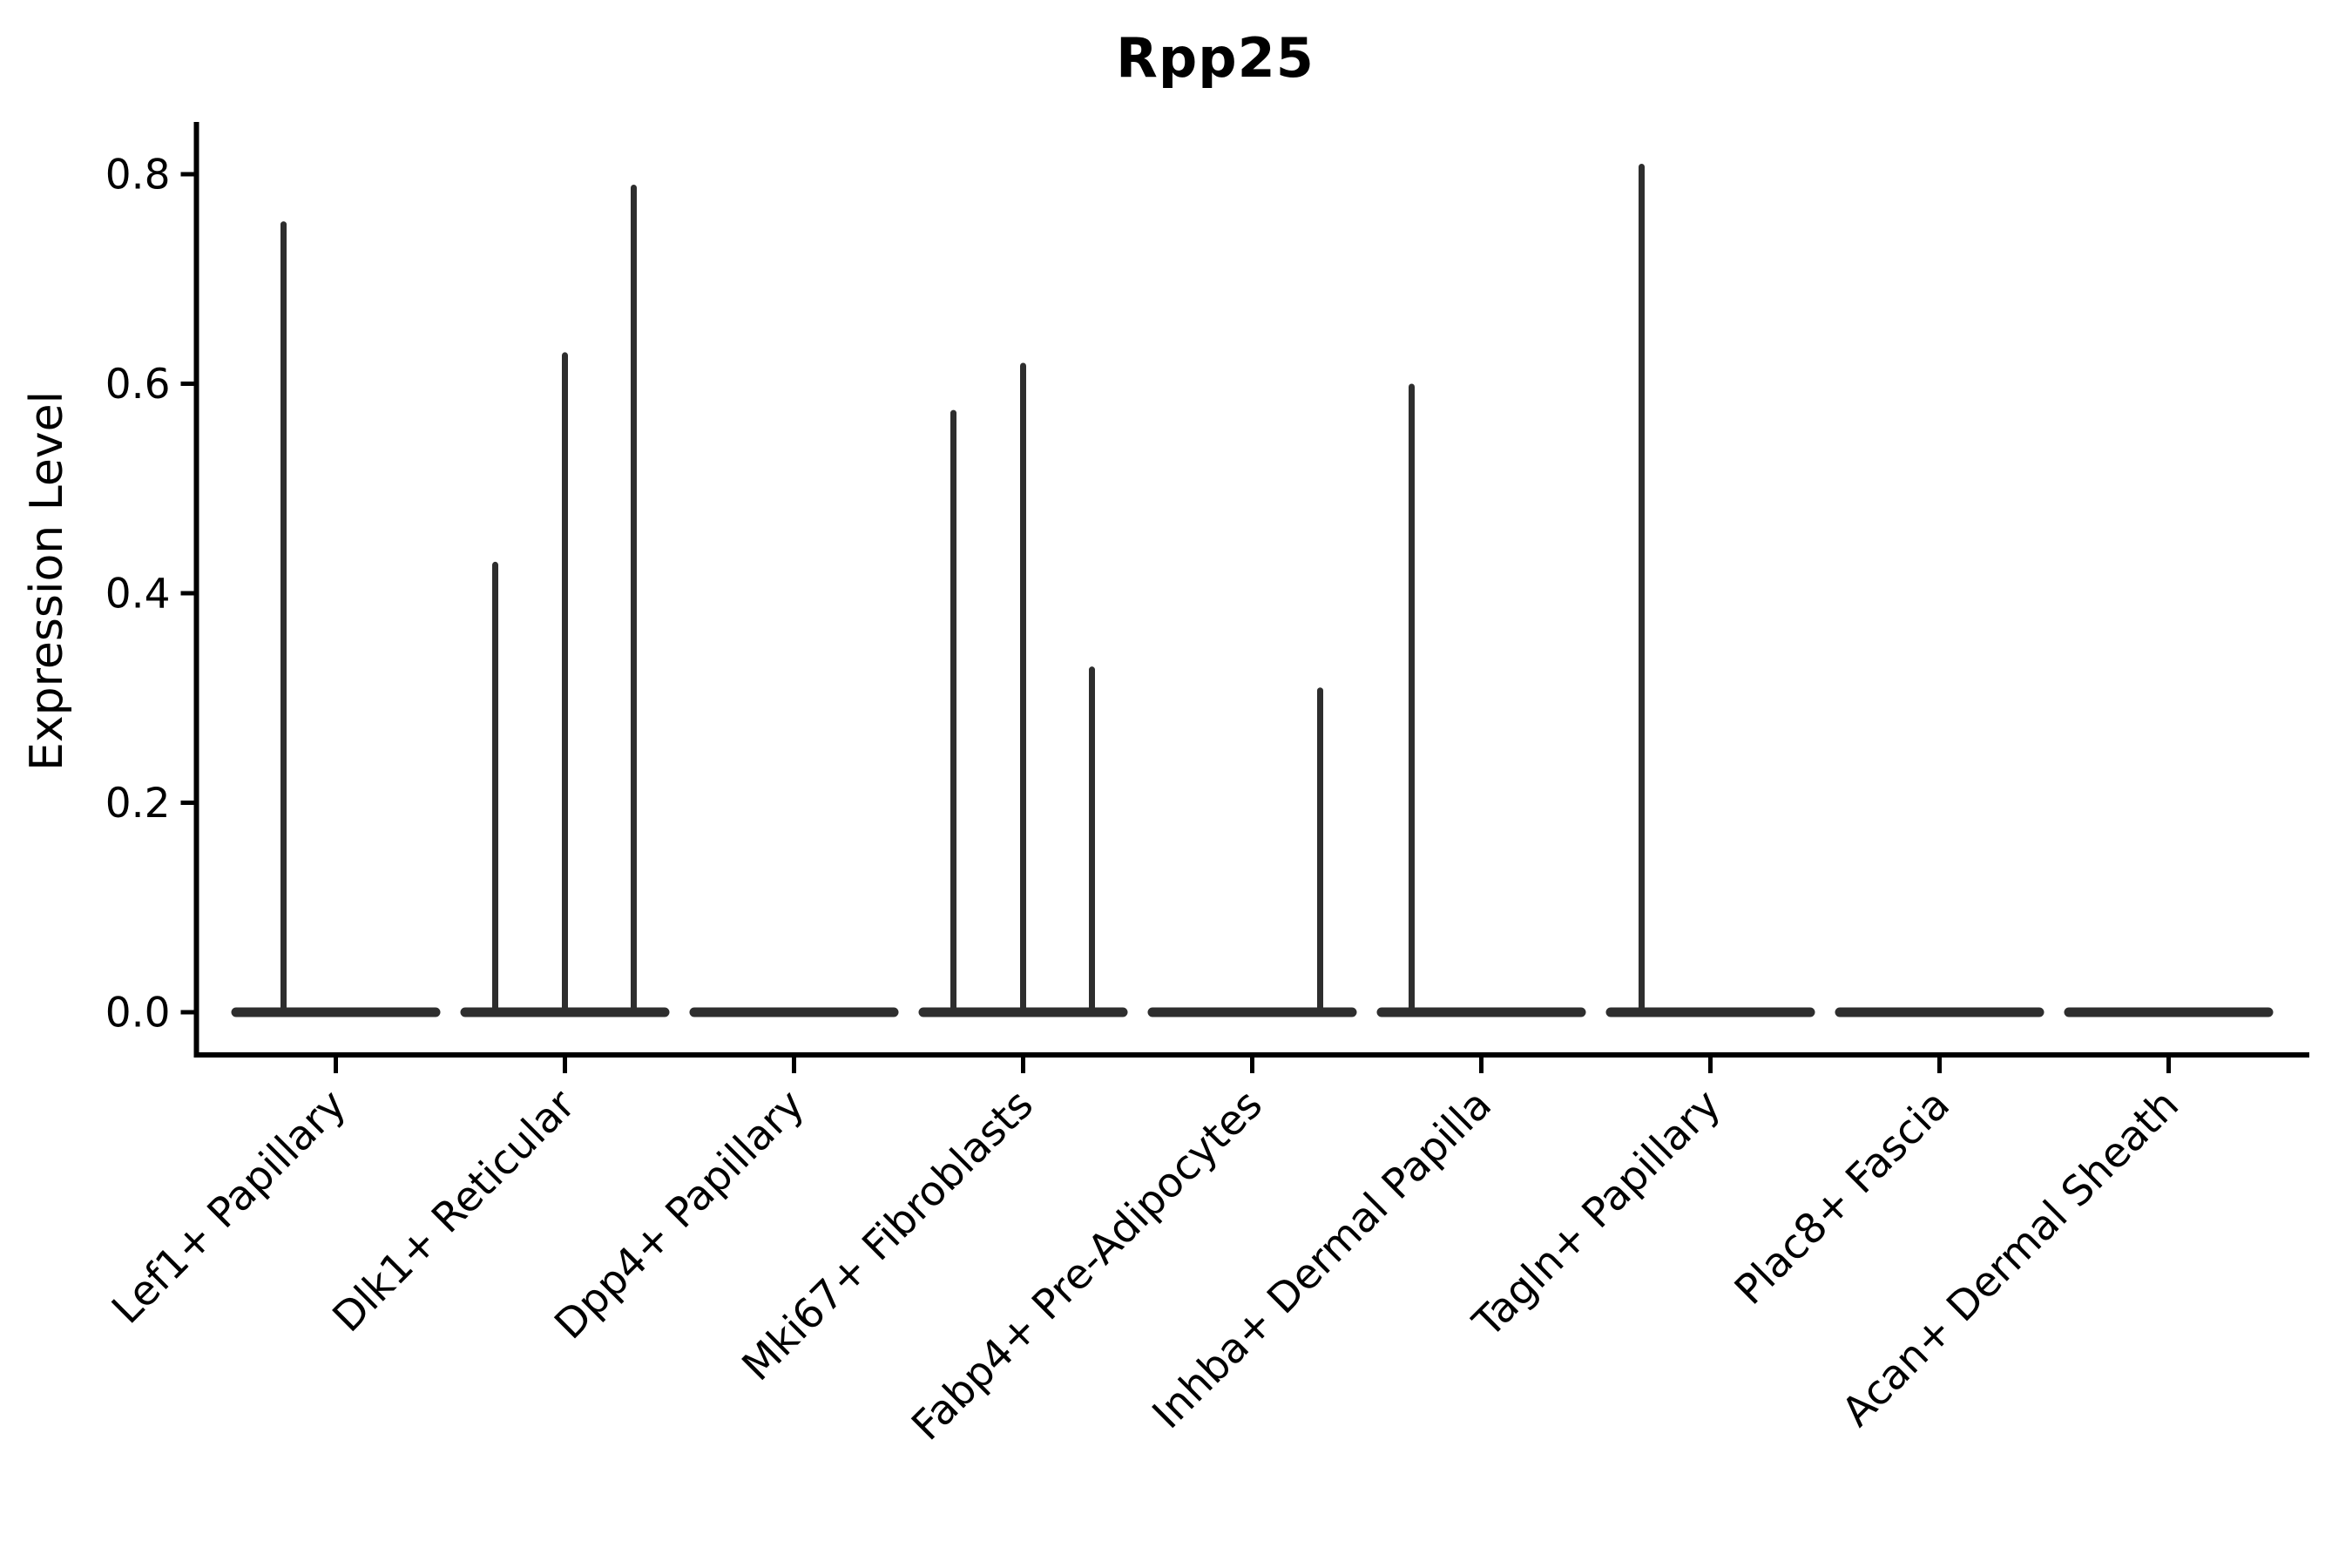 This screenshot has height=1568, width=2352. Describe the element at coordinates (1843, 1198) in the screenshot. I see `x-tick-label: Plac8+ Fascia` at that location.